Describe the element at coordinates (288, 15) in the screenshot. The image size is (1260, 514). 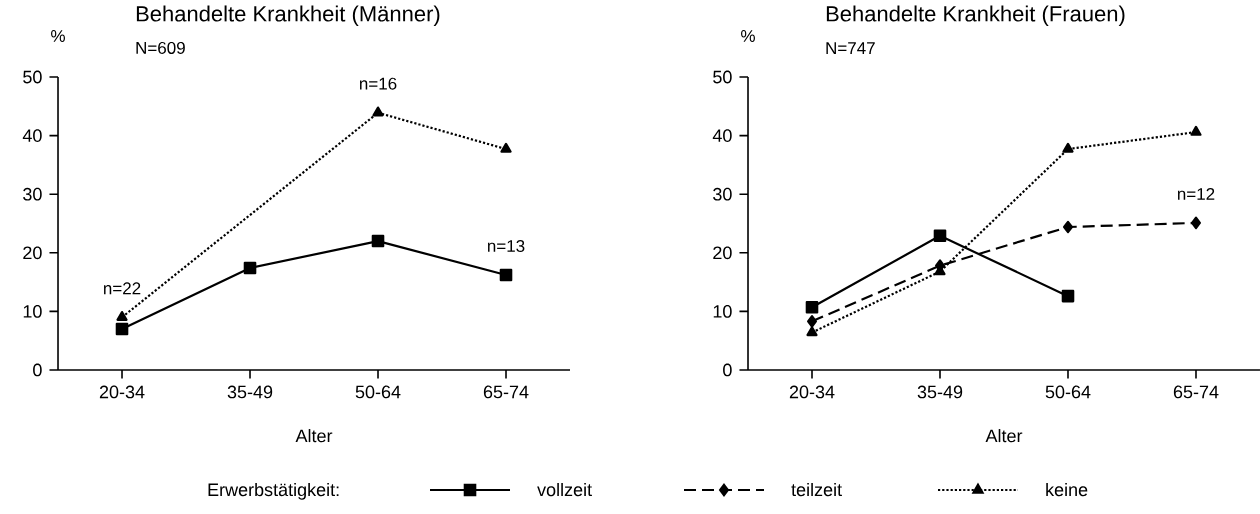
I see `chart-title: Behandelte Krankheit (Männer)` at that location.